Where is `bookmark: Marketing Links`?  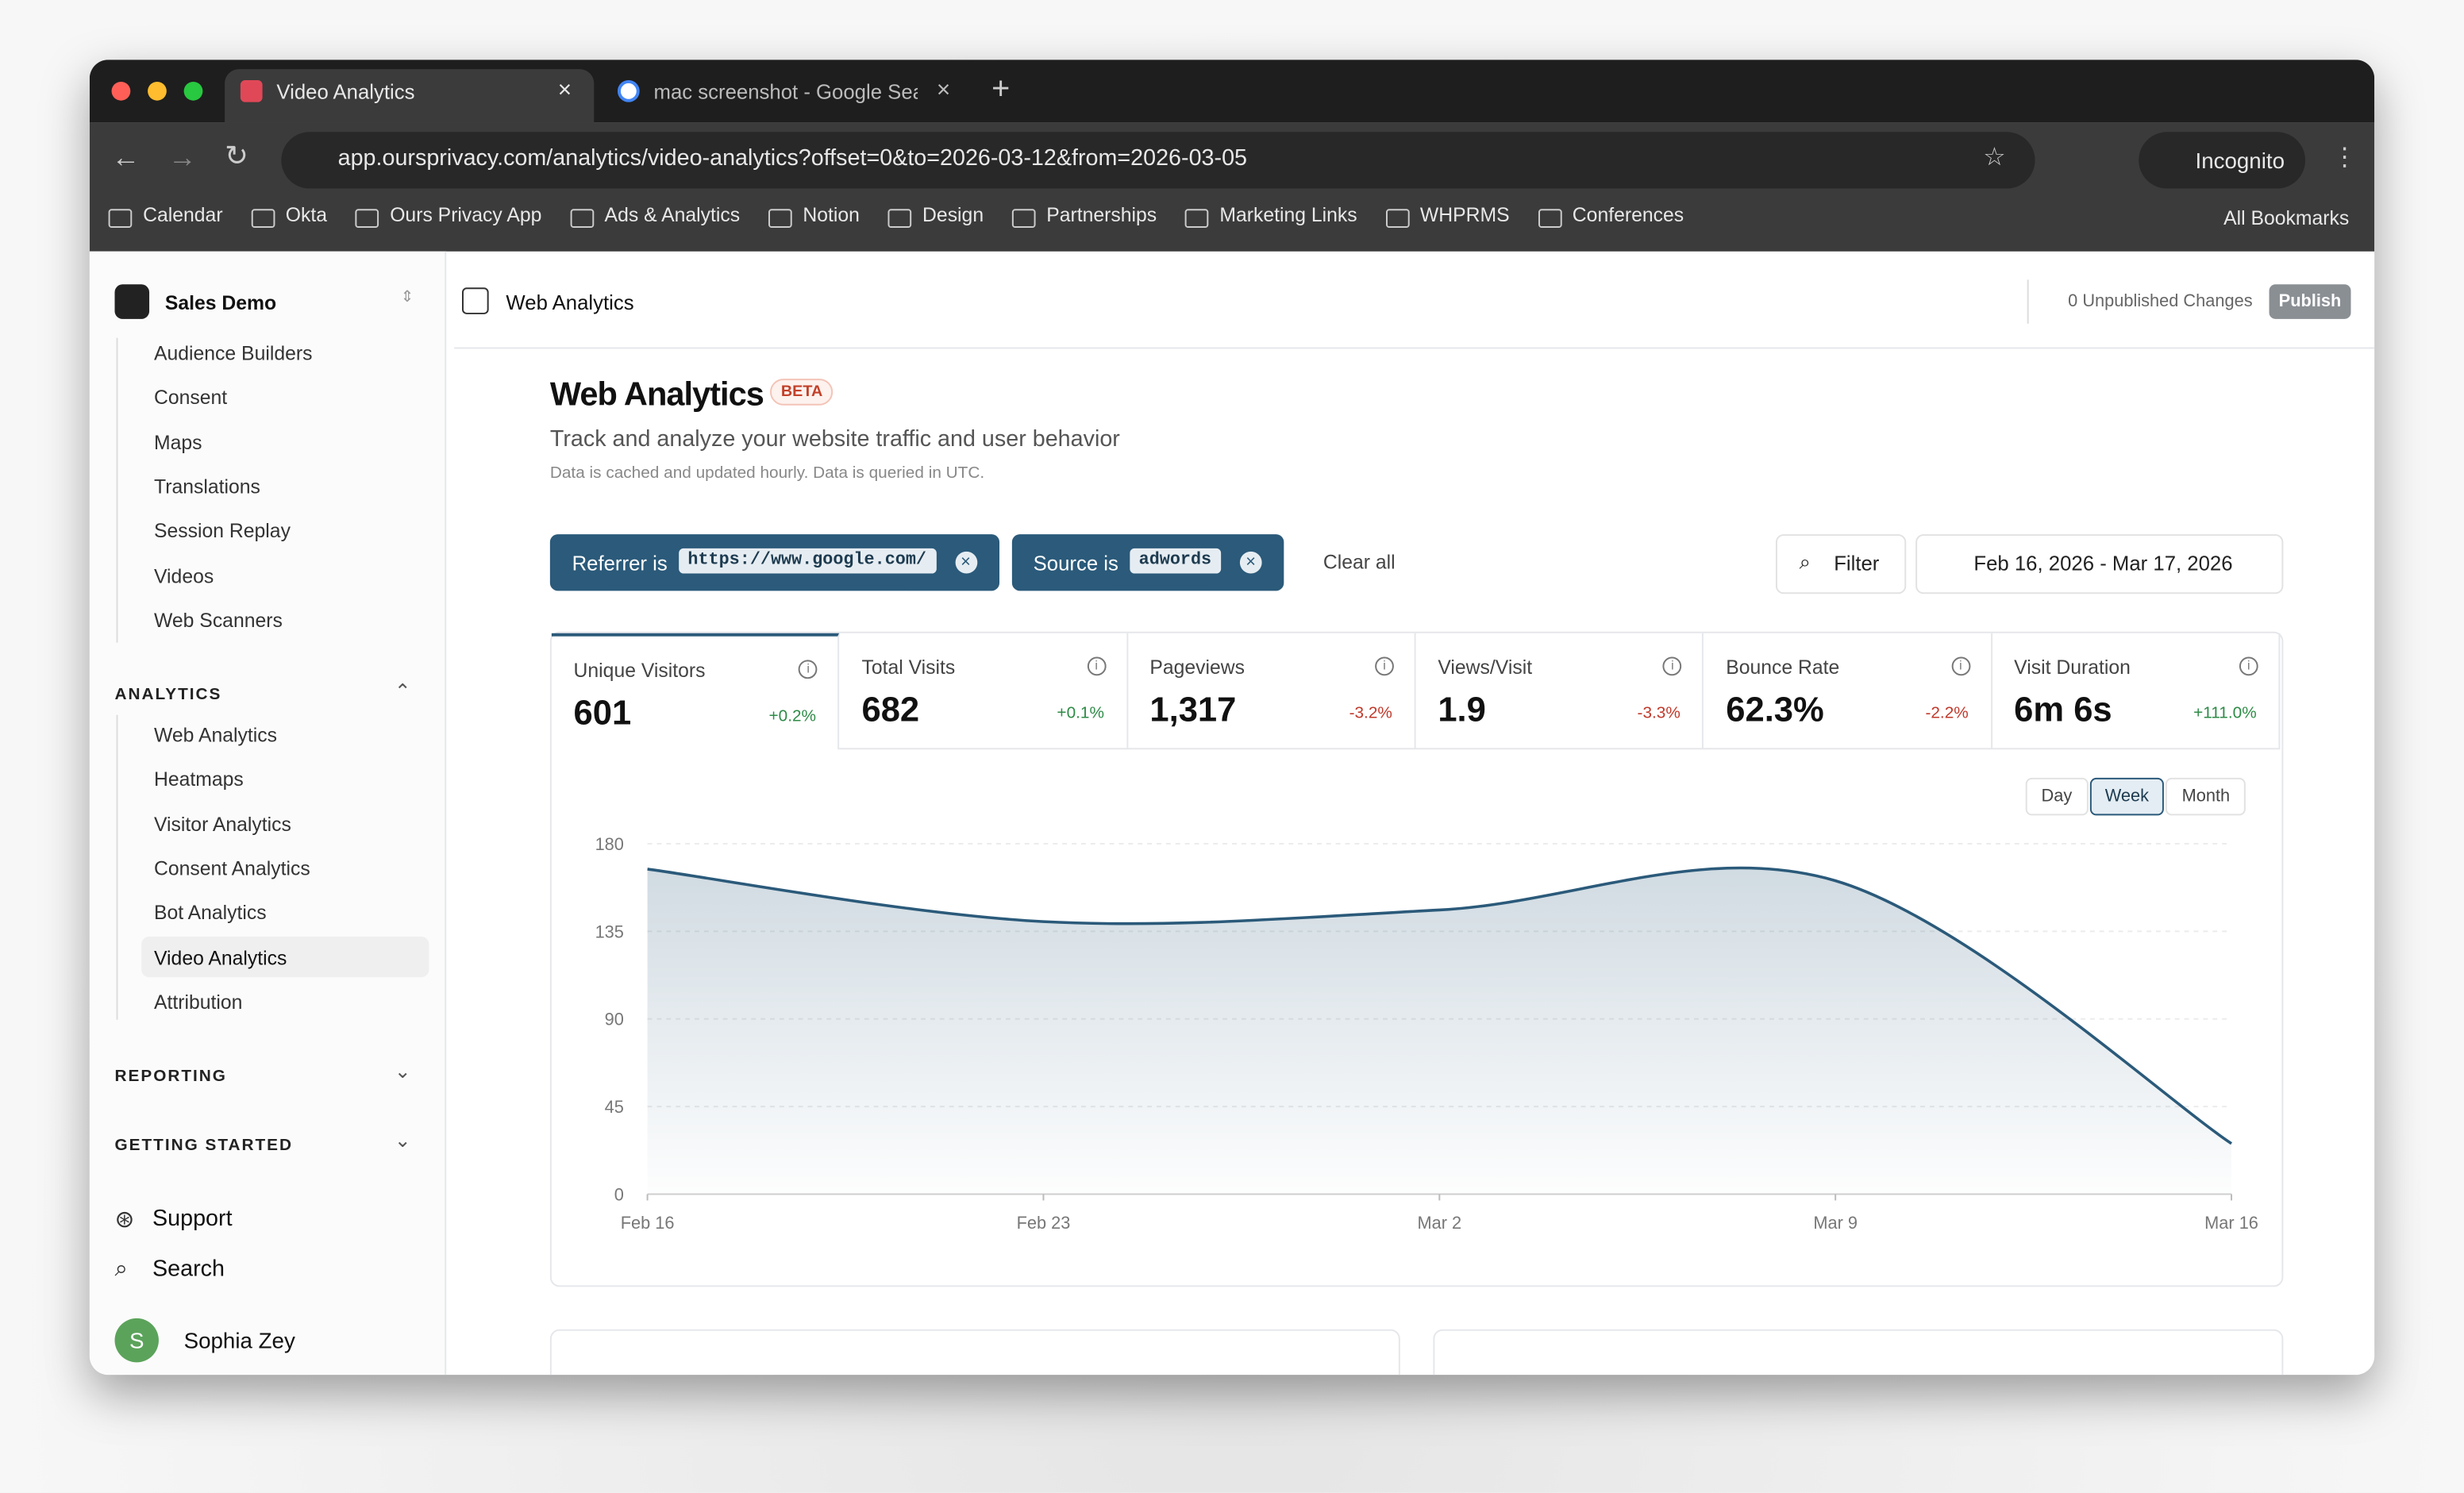 bookmark: Marketing Links is located at coordinates (1288, 216).